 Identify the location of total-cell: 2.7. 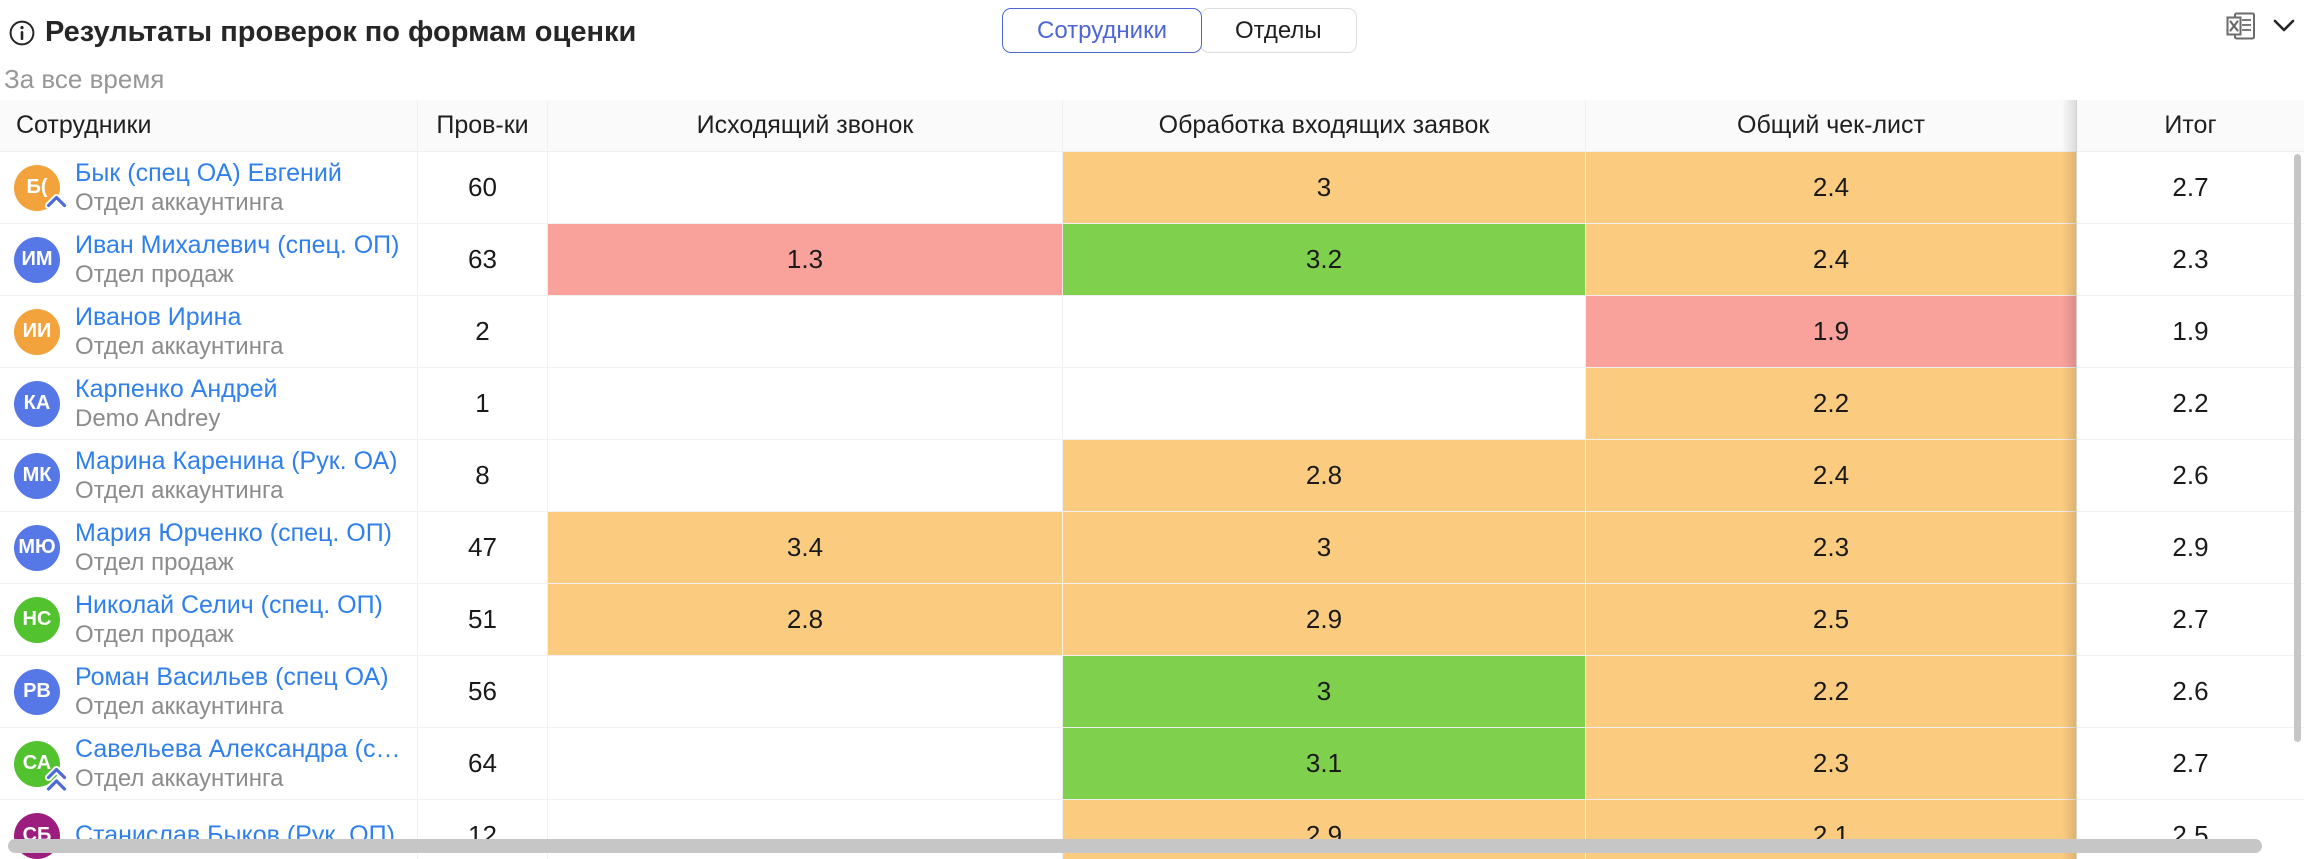
(2190, 763).